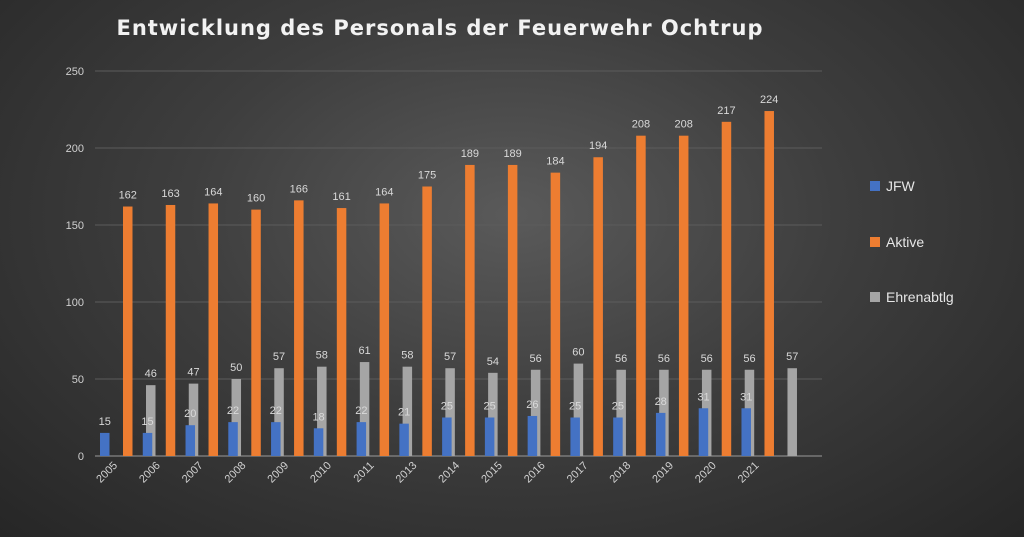 The image size is (1024, 537). Describe the element at coordinates (404, 413) in the screenshot. I see `data-label: 21` at that location.